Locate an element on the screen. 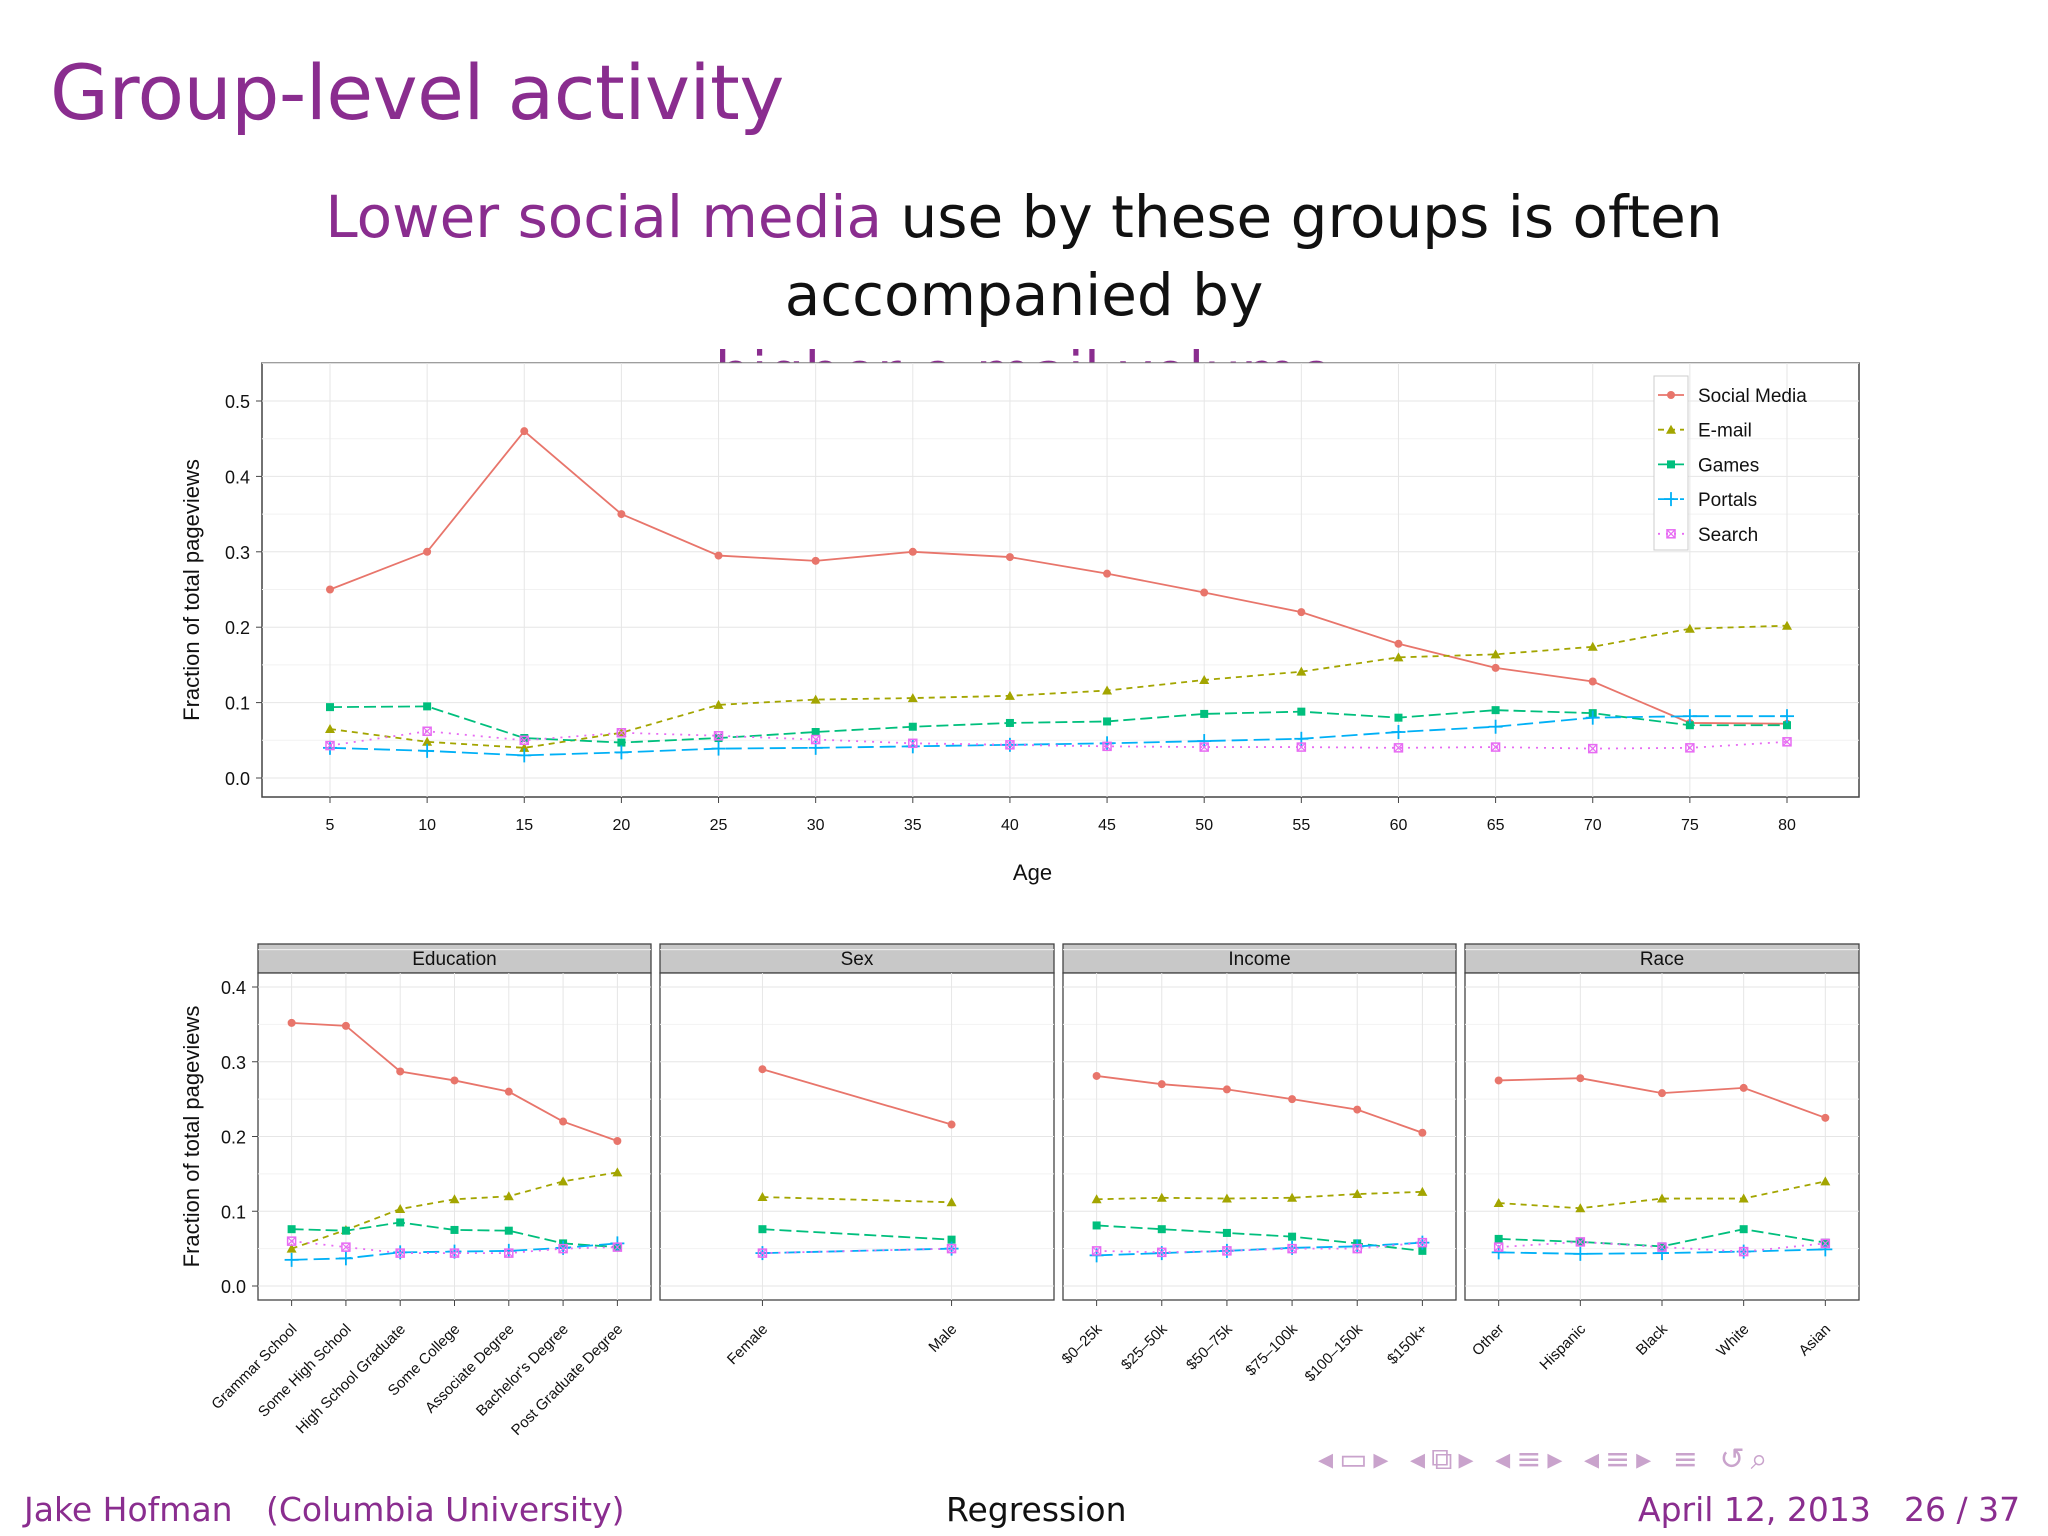  point-games-12-shape is located at coordinates (1495, 710).